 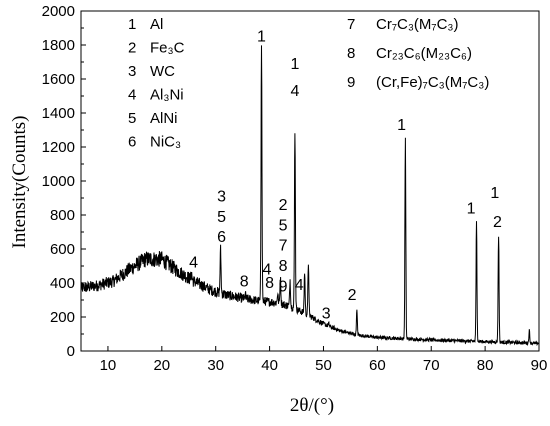 What do you see at coordinates (156, 24) in the screenshot?
I see `legend-label: Al` at bounding box center [156, 24].